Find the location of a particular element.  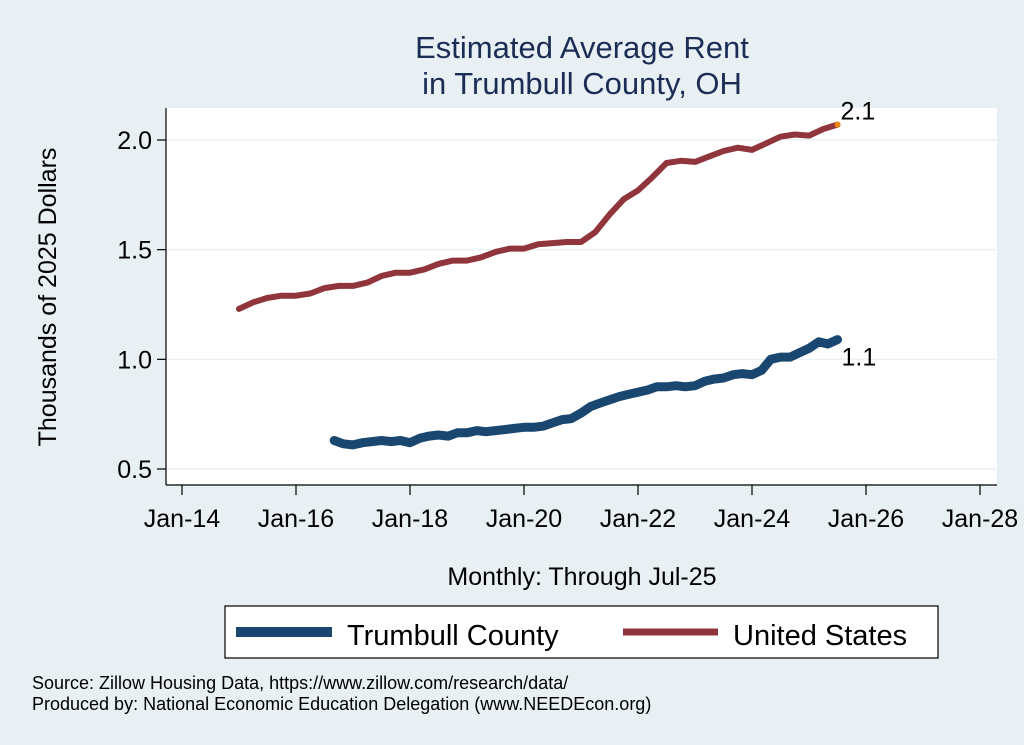

x-tick-label: Jan-18 is located at coordinates (410, 519).